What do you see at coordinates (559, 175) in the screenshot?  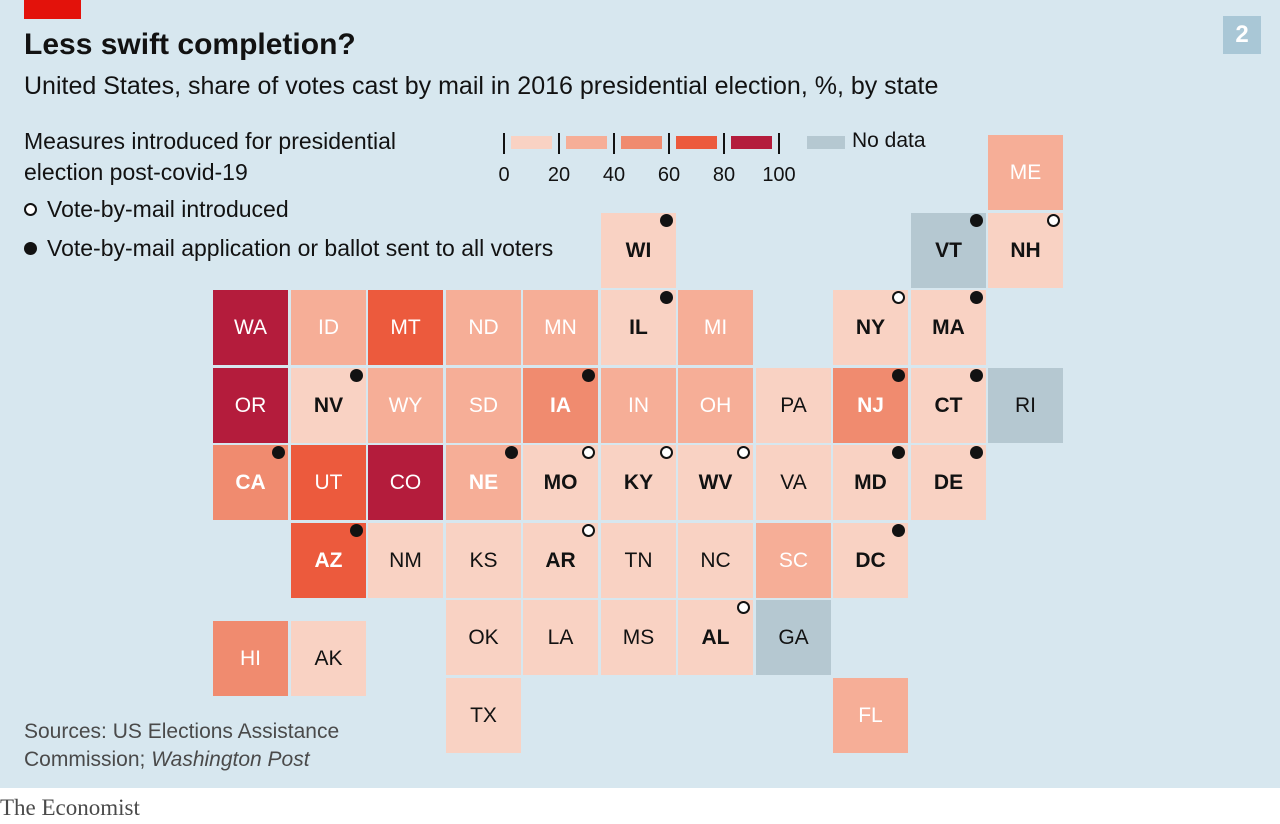 I see `scale-tick-label: 20` at bounding box center [559, 175].